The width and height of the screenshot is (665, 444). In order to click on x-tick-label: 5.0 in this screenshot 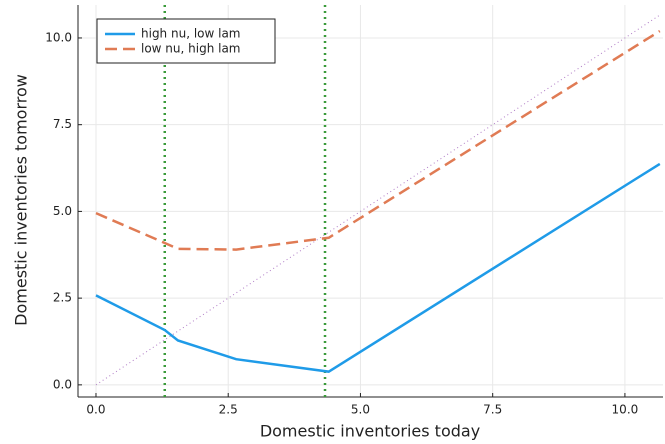, I will do `click(360, 410)`.